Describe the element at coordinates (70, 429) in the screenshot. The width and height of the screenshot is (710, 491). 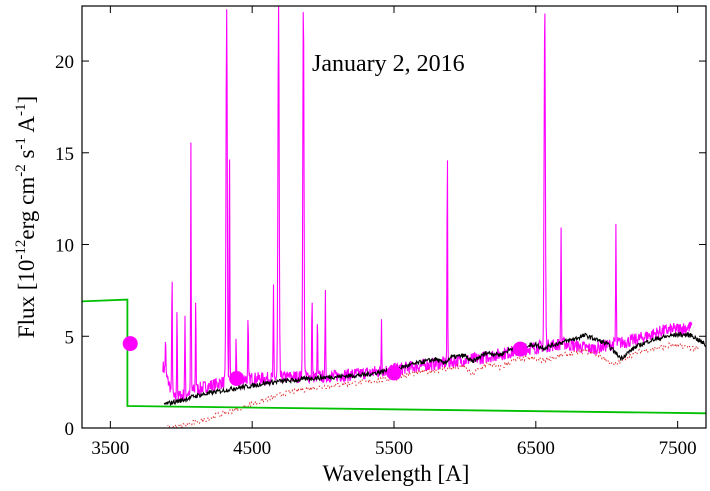
I see `y-tick-label: 0` at that location.